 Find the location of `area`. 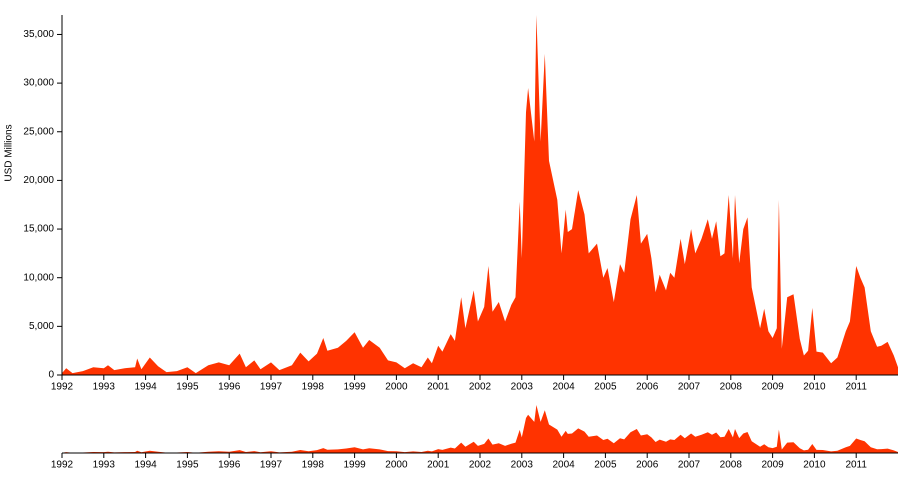

area is located at coordinates (480, 429).